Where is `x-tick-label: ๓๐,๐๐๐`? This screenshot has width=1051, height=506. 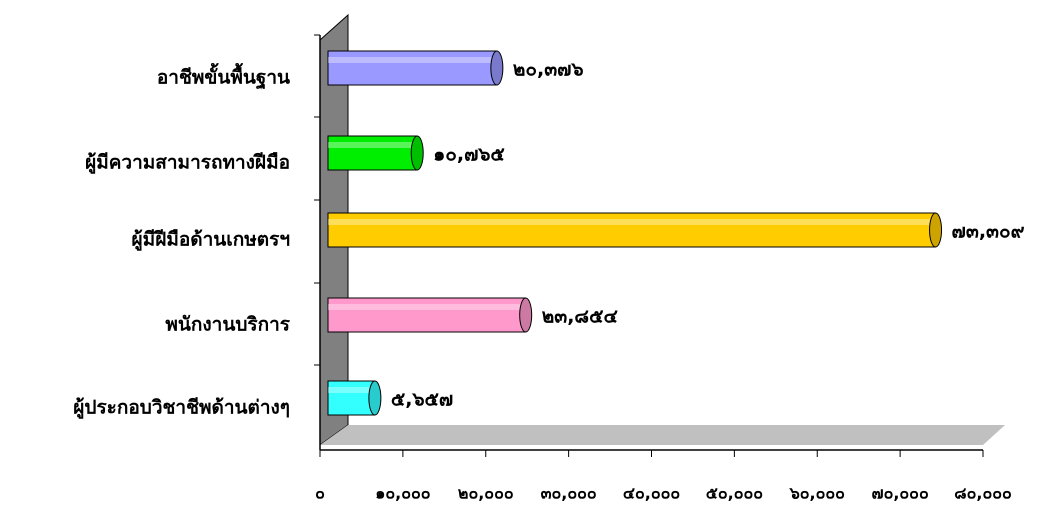 x-tick-label: ๓๐,๐๐๐ is located at coordinates (569, 493).